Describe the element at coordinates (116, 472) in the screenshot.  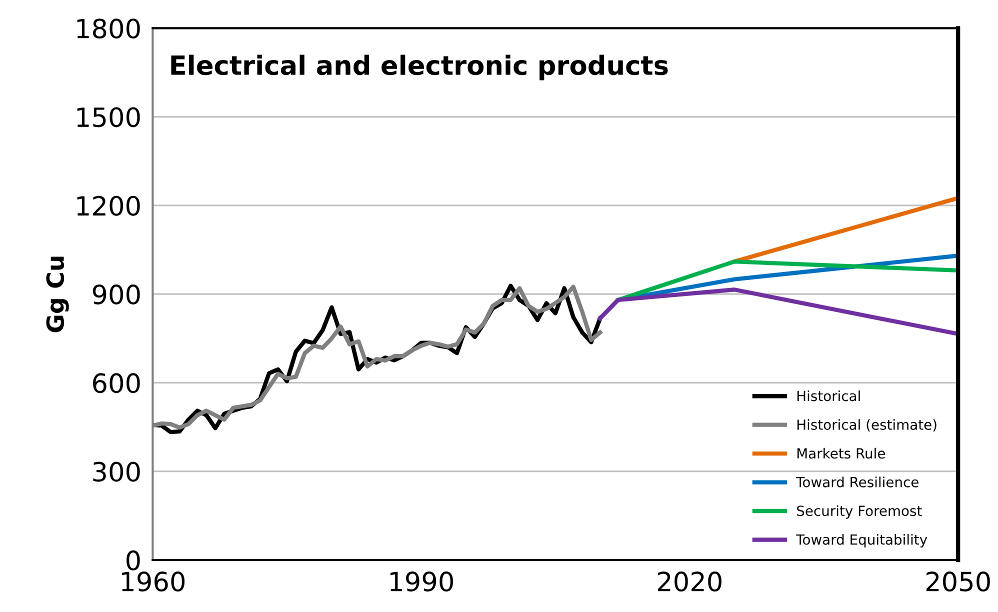
I see `y-tick-label: 300` at that location.